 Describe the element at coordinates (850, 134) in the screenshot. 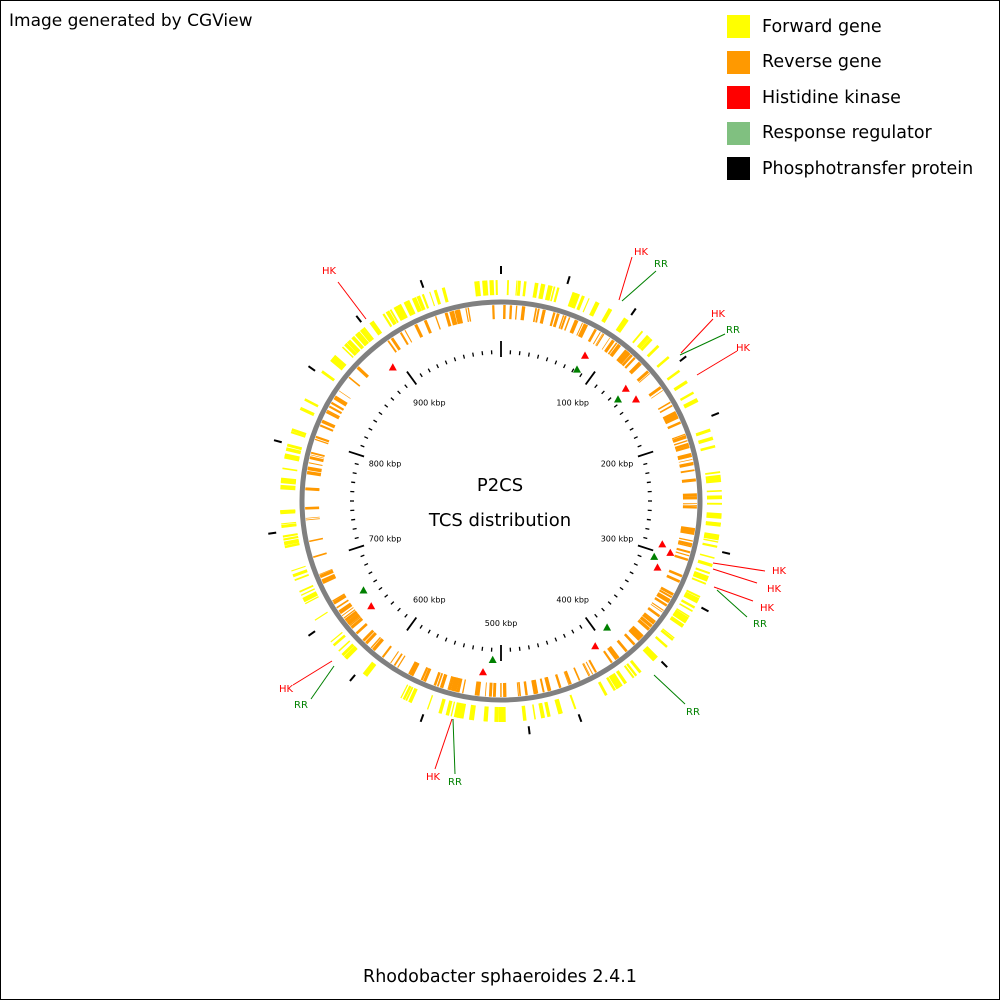

I see `legend-item-response-regulator: Response regulator` at that location.